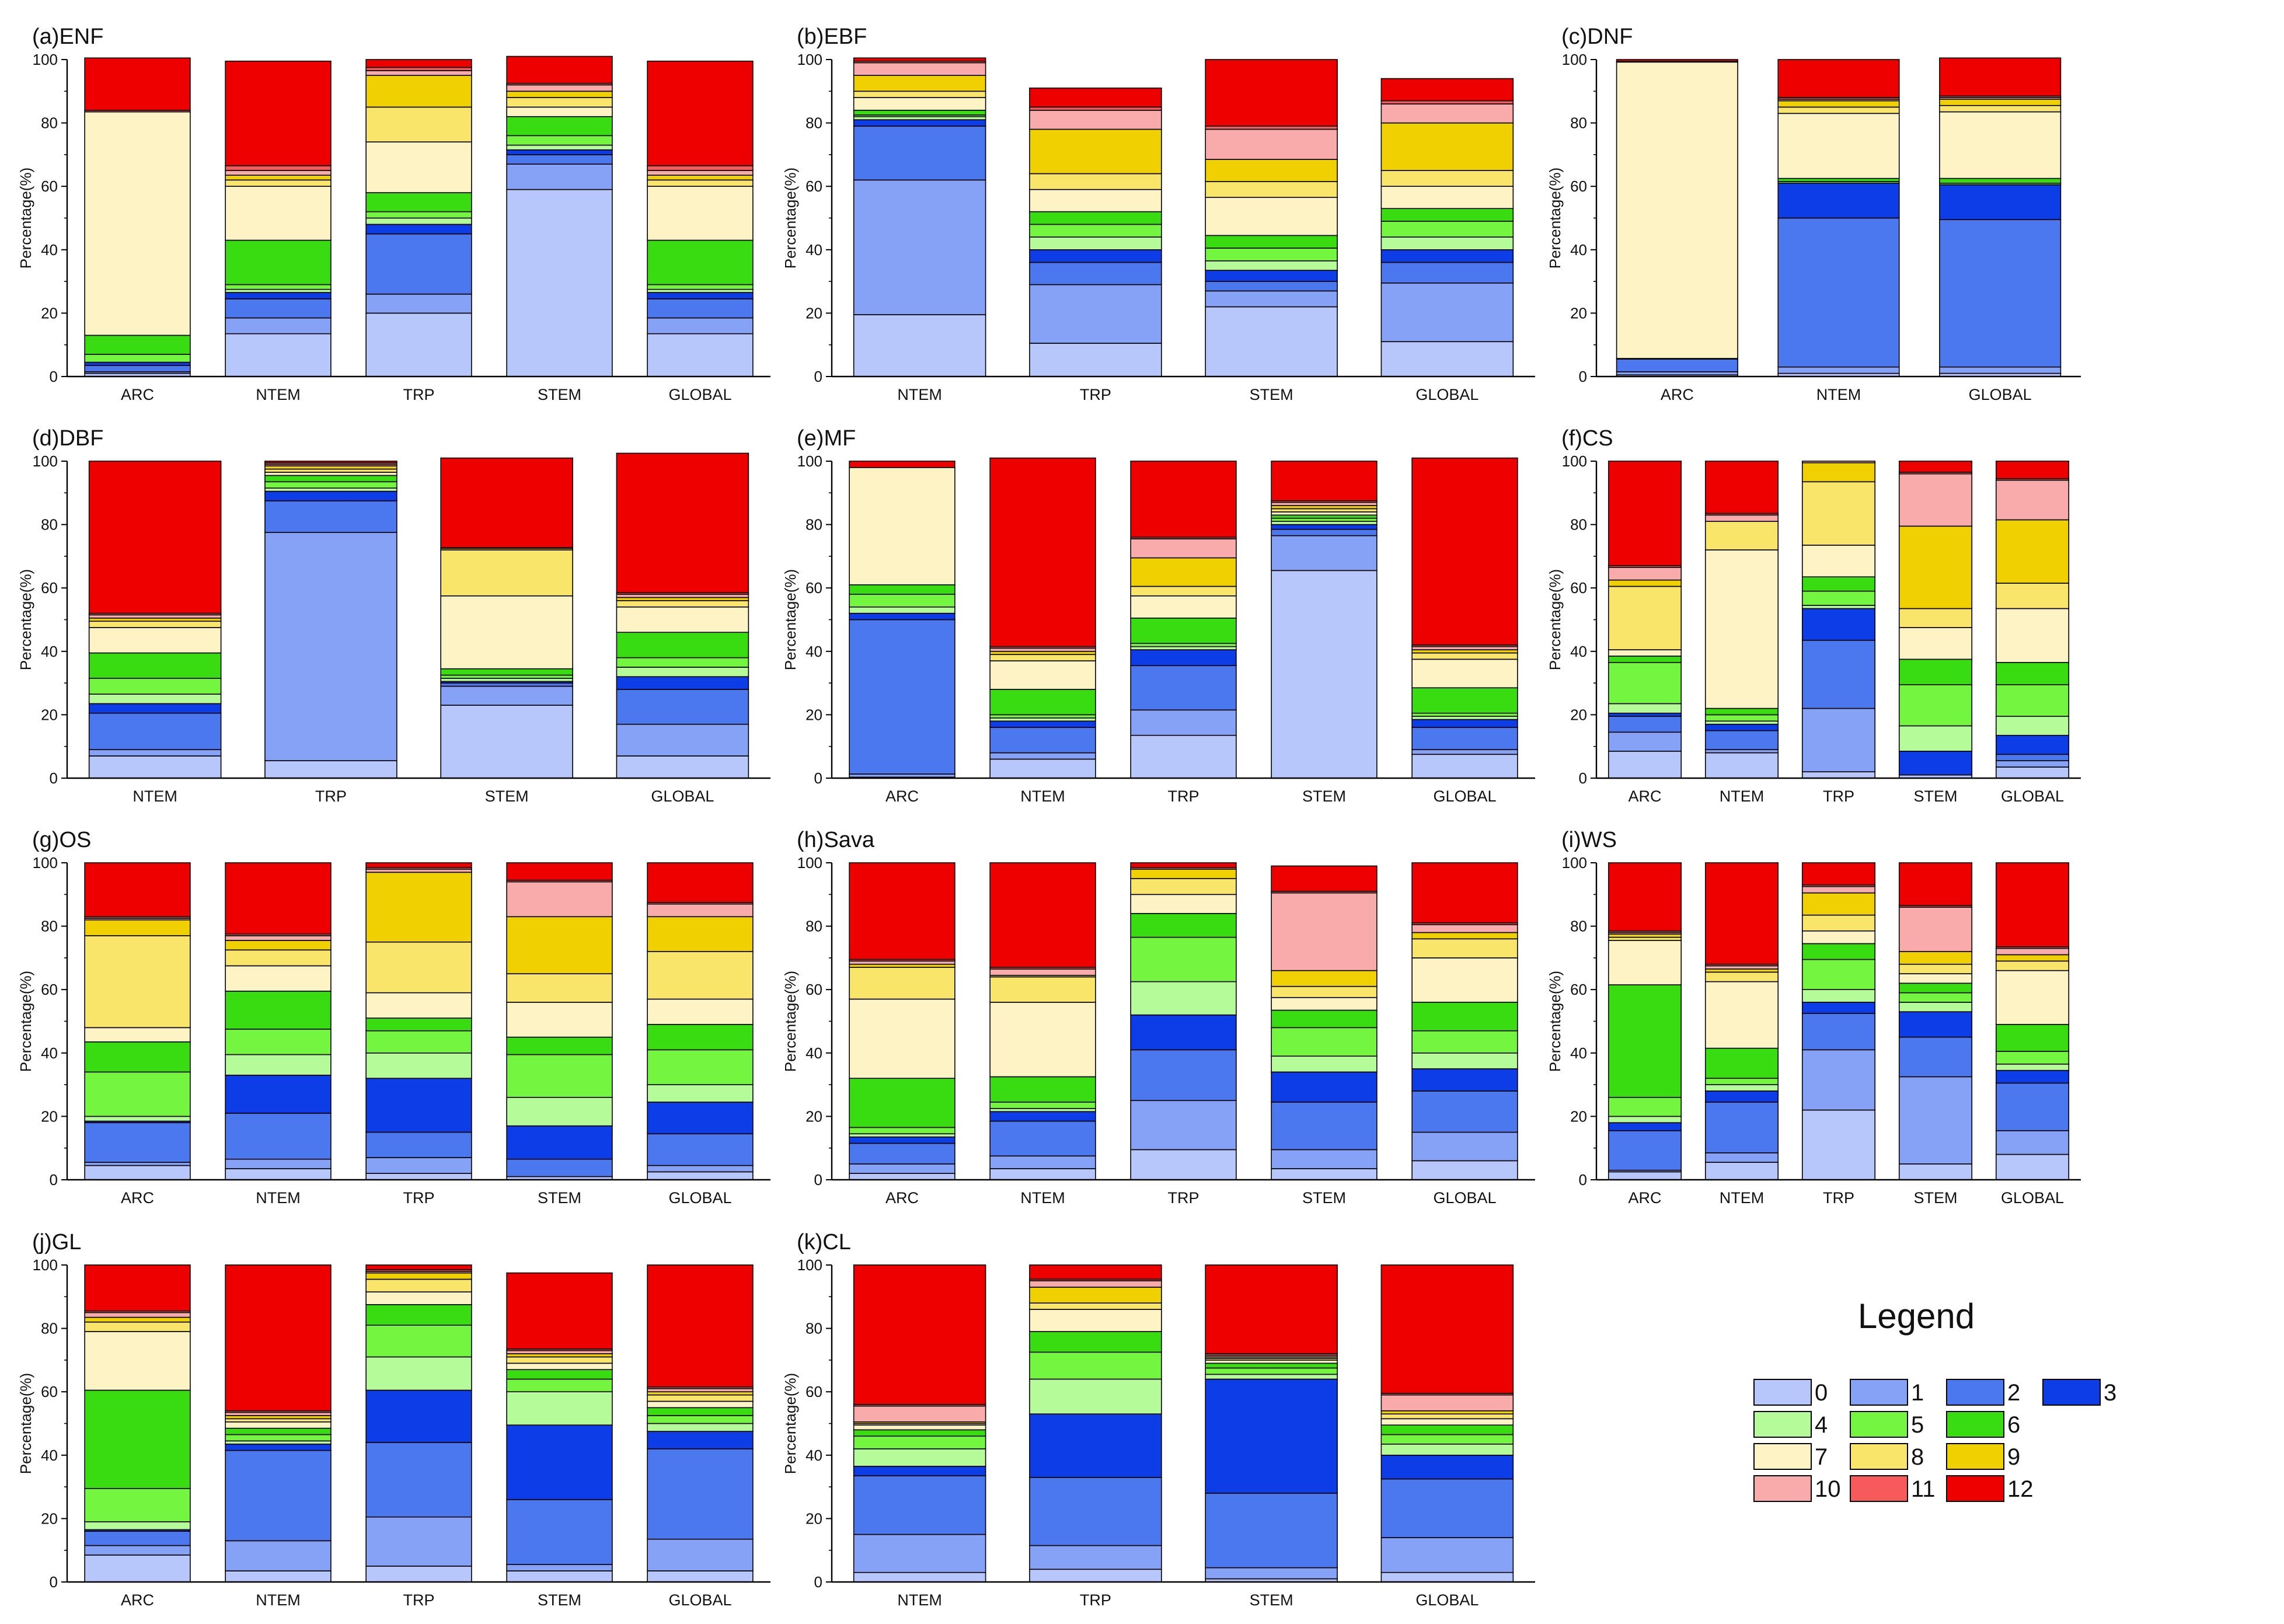  Describe the element at coordinates (1893, 1488) in the screenshot. I see `legend-item-11: 11` at that location.